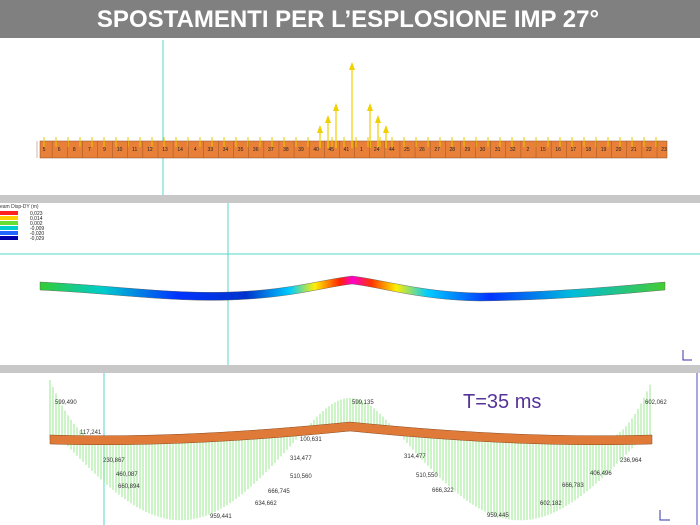  Describe the element at coordinates (502, 402) in the screenshot. I see `time-label: T=35 ms` at that location.